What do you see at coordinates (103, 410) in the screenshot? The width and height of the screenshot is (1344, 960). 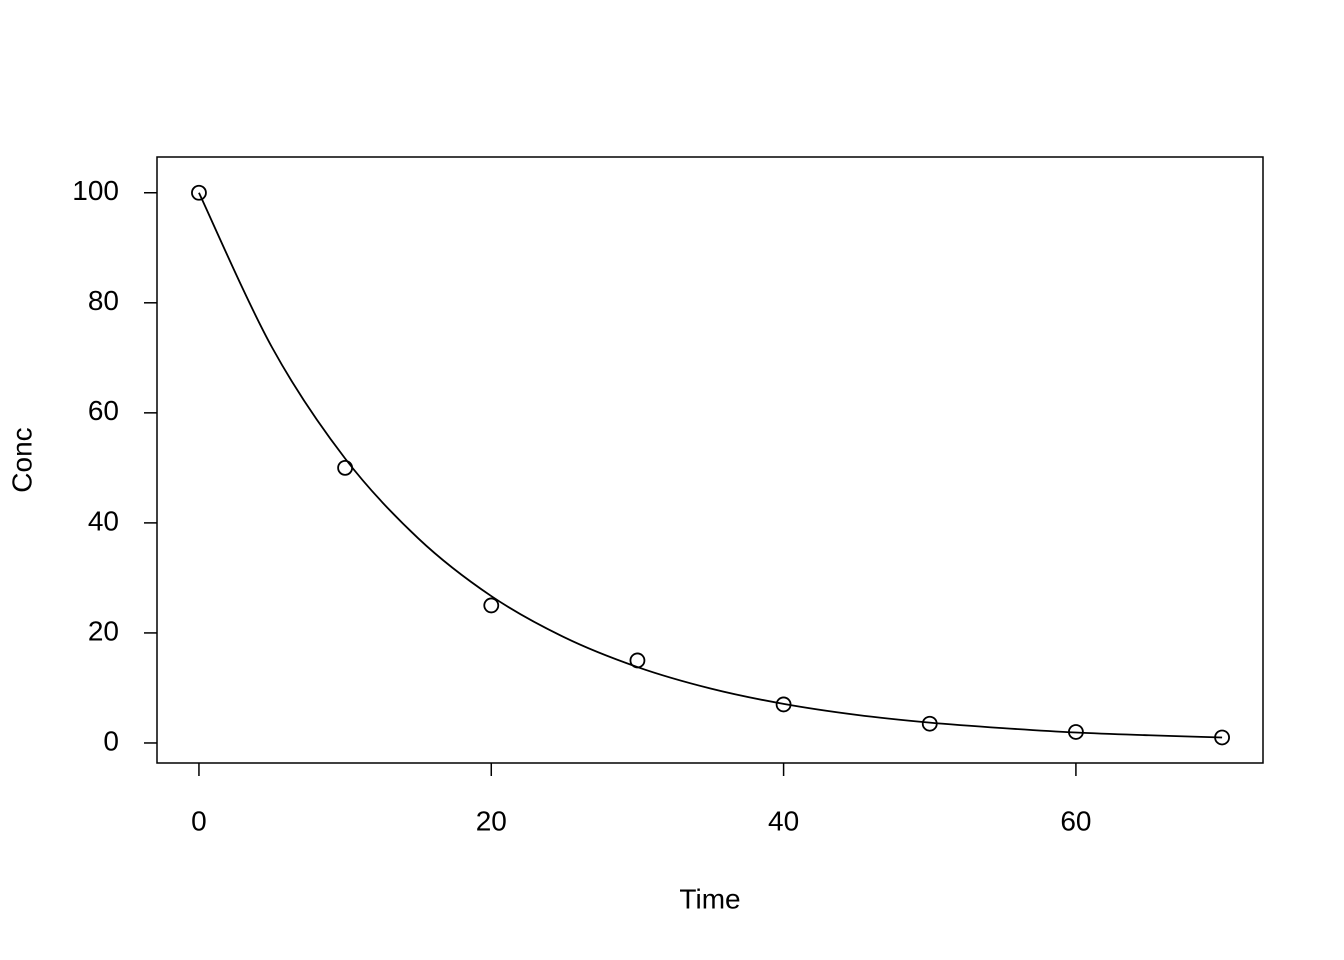 I see `y-tick-label: 60` at bounding box center [103, 410].